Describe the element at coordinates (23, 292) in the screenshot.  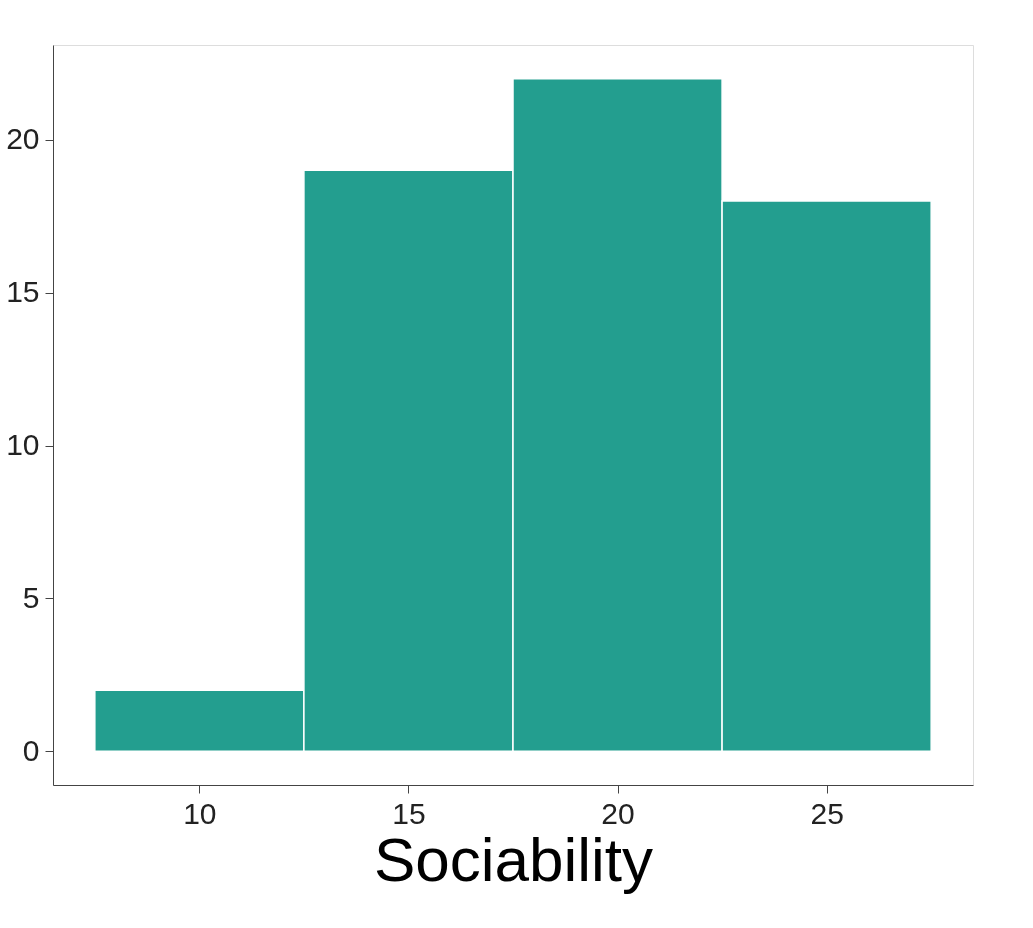
I see `y-tick-label: 15` at that location.